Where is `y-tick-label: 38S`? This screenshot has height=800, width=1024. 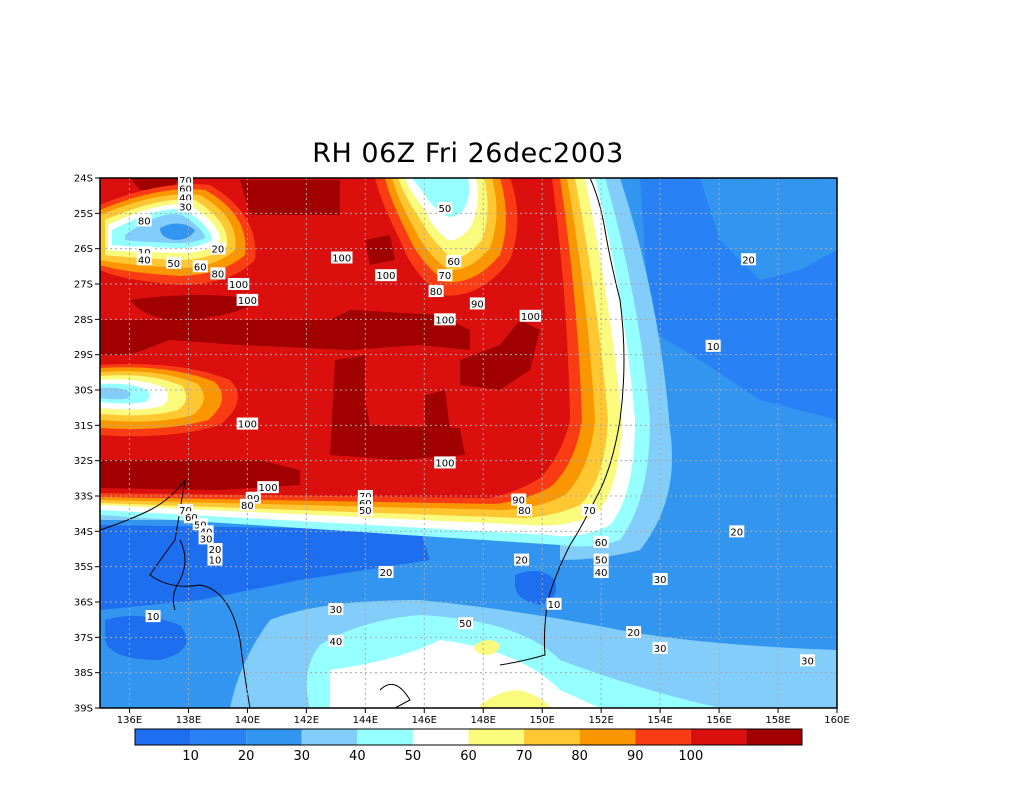 y-tick-label: 38S is located at coordinates (83, 673).